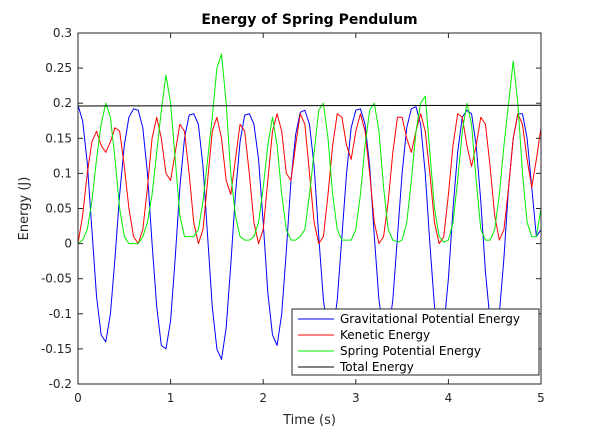  Describe the element at coordinates (56, 349) in the screenshot. I see `y-tick-label: -0.15` at that location.